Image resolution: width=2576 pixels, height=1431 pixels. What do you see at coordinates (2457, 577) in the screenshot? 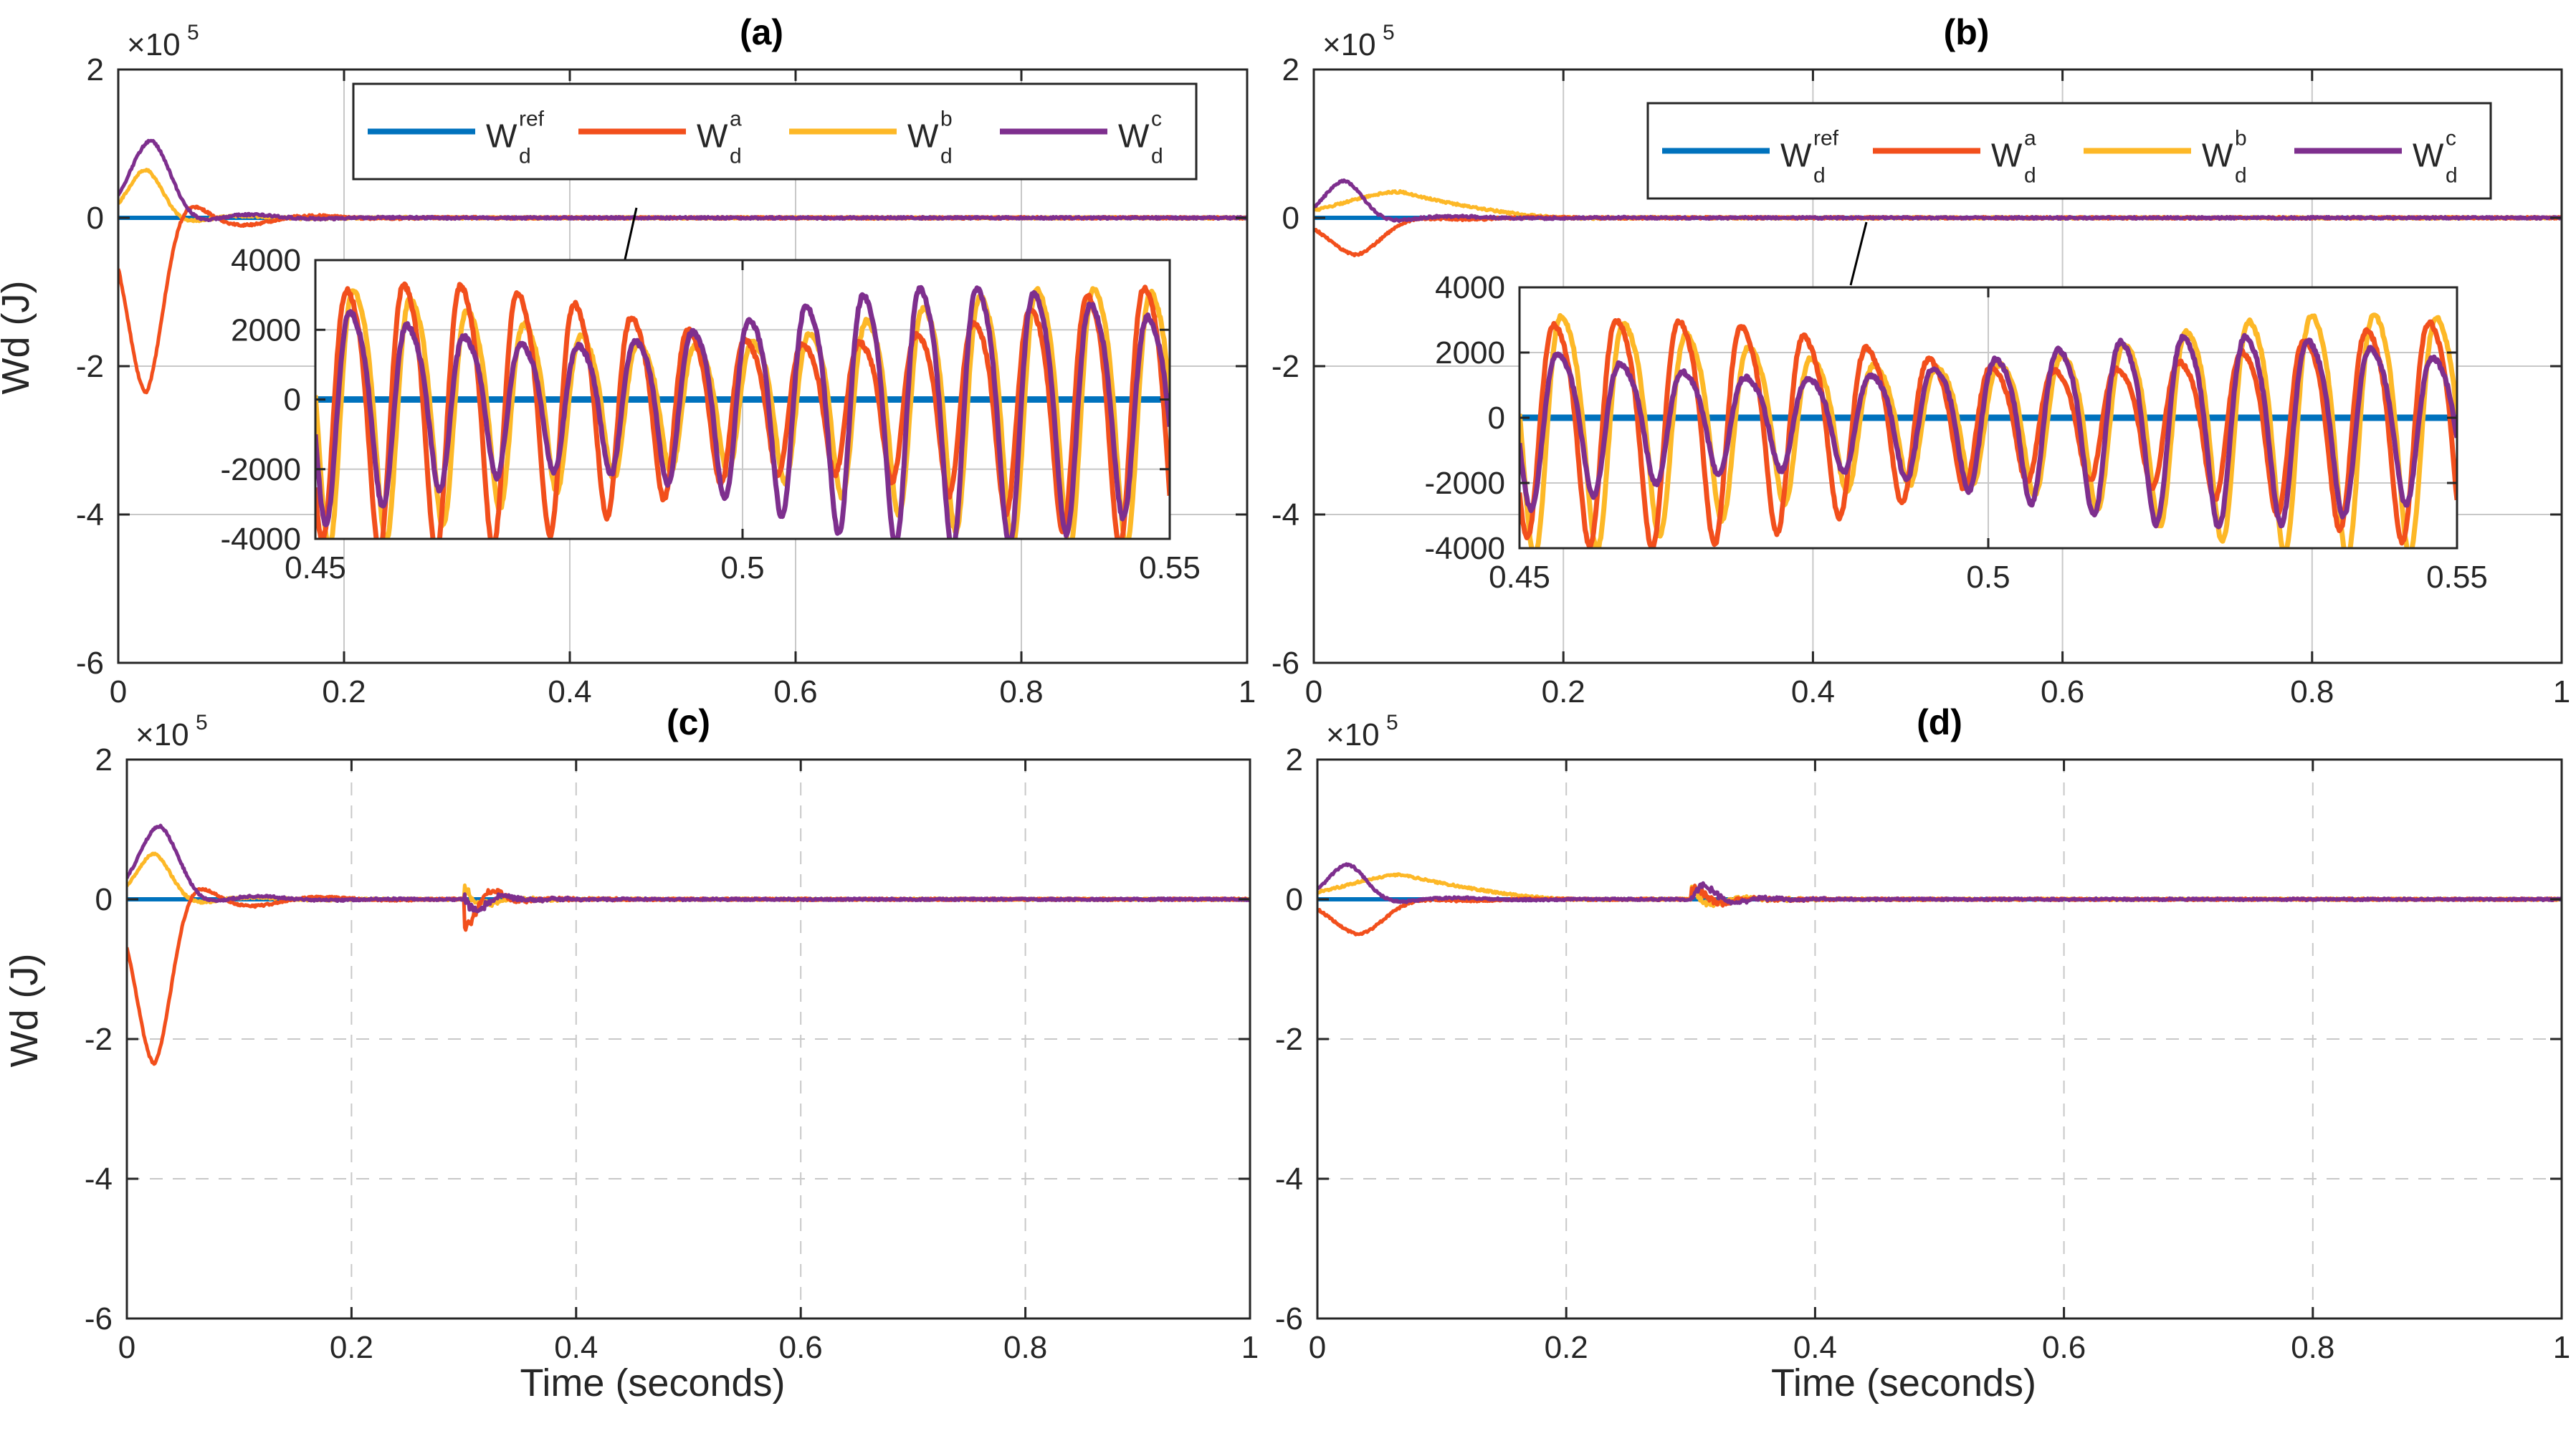
I see `x-tick-label: 0.55` at bounding box center [2457, 577].